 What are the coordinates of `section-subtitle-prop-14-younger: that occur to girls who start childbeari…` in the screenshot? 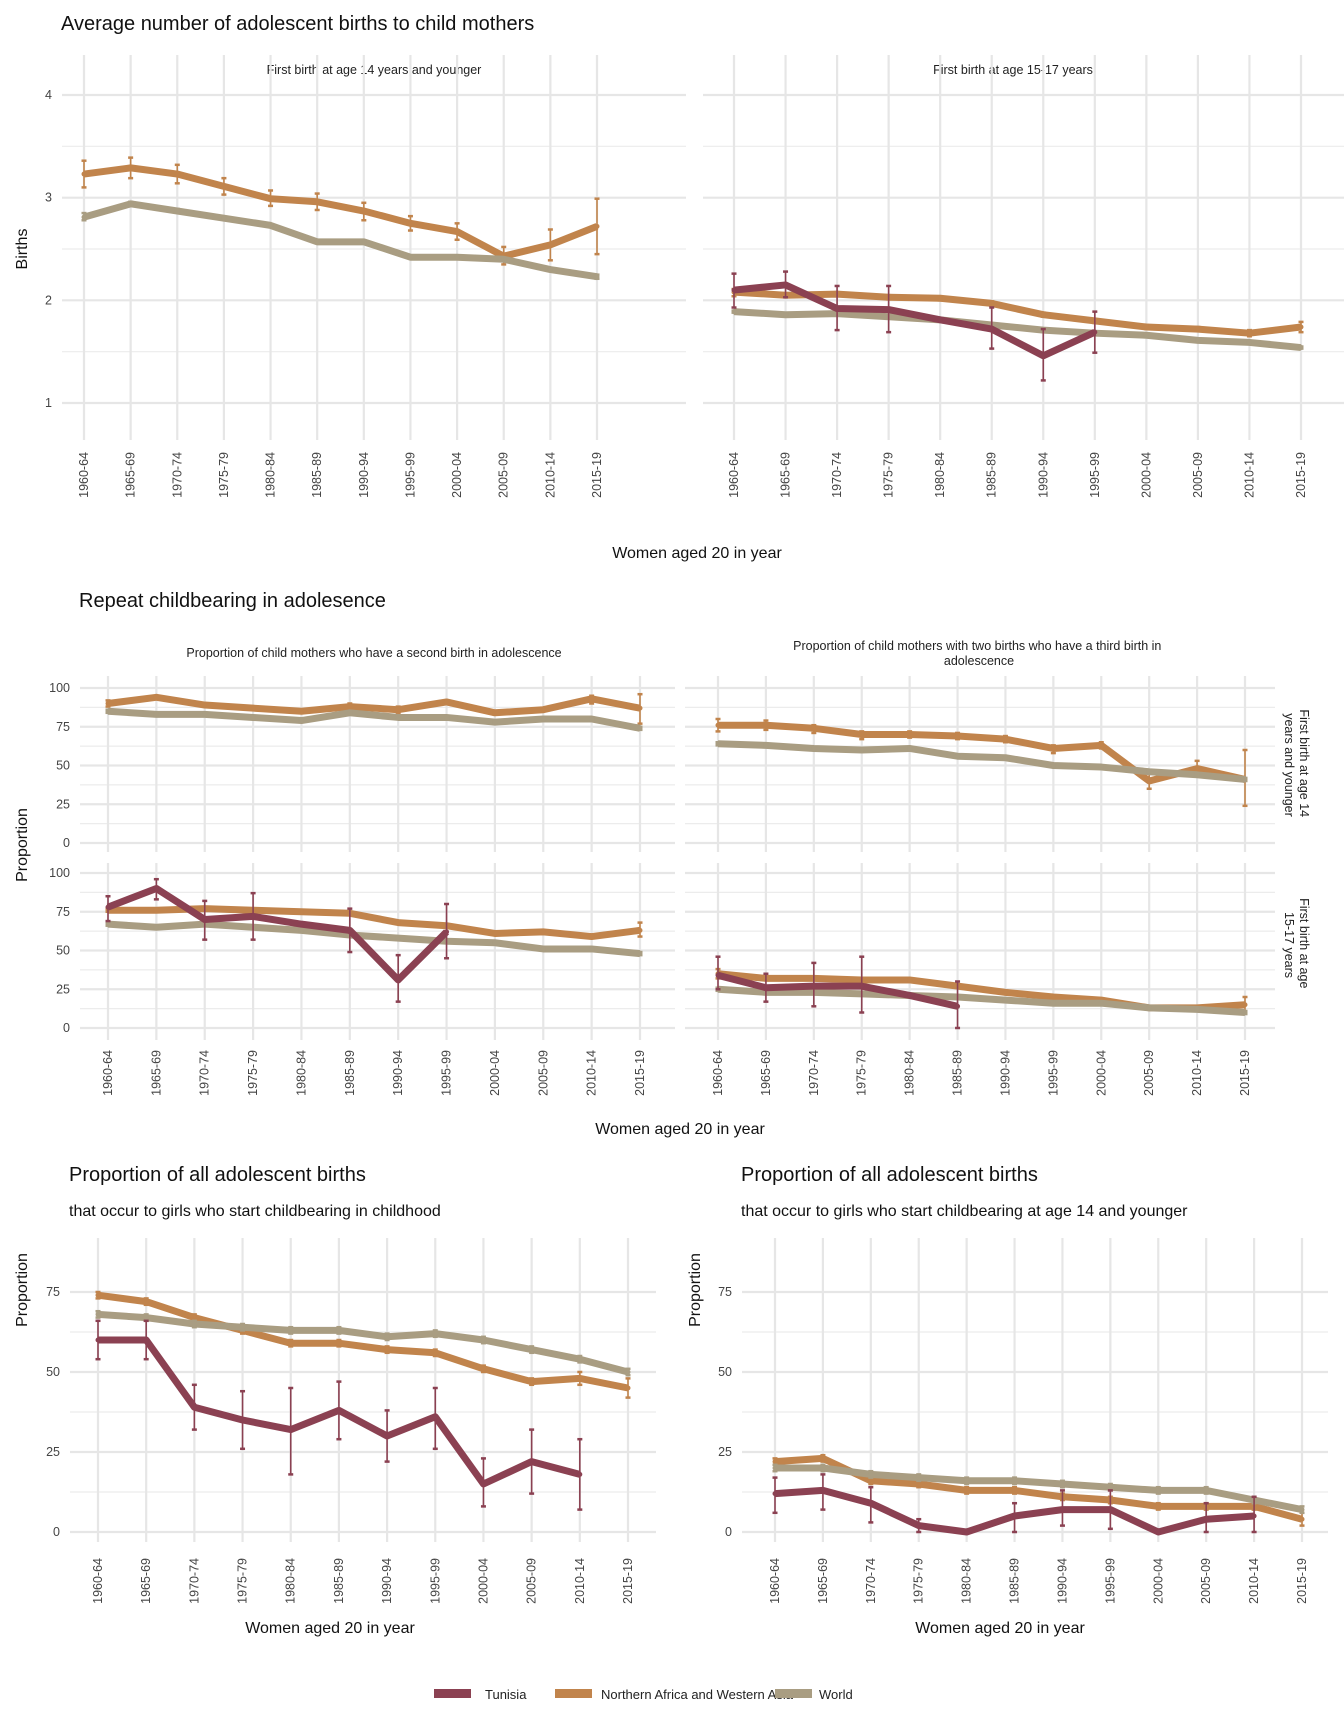 It's located at (964, 1211).